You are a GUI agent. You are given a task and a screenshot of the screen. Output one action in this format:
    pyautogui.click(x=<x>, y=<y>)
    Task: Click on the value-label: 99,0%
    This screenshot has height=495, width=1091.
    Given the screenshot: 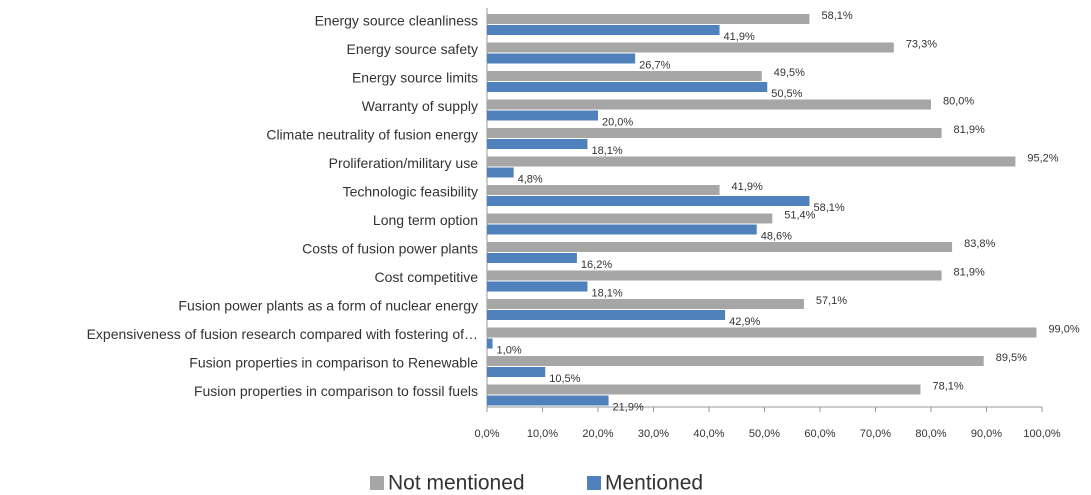 What is the action you would take?
    pyautogui.click(x=1063, y=329)
    